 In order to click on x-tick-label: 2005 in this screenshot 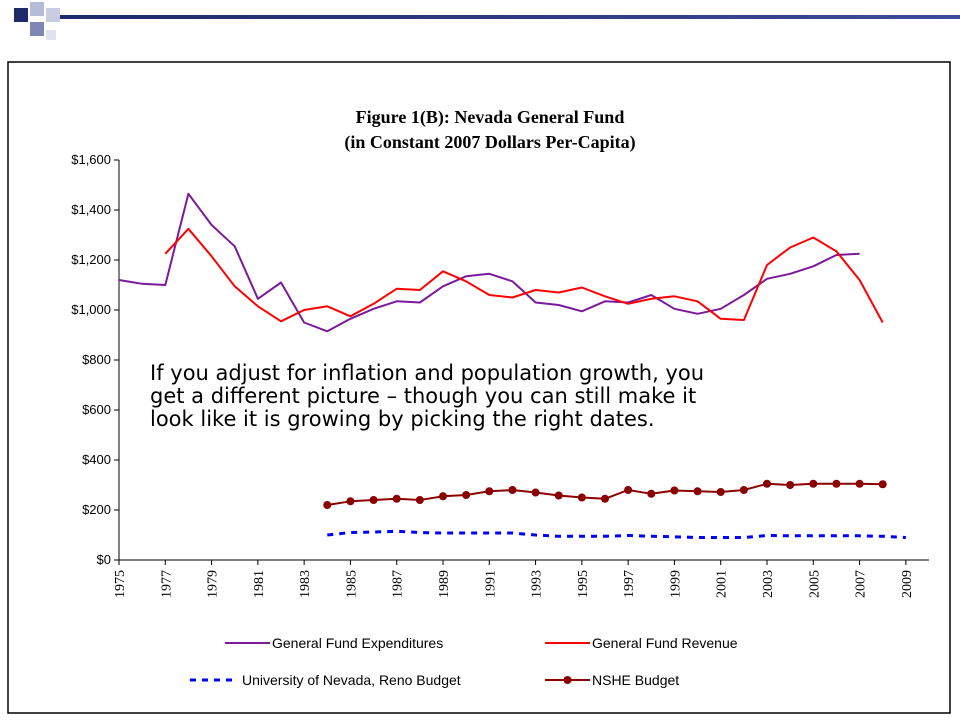, I will do `click(814, 584)`.